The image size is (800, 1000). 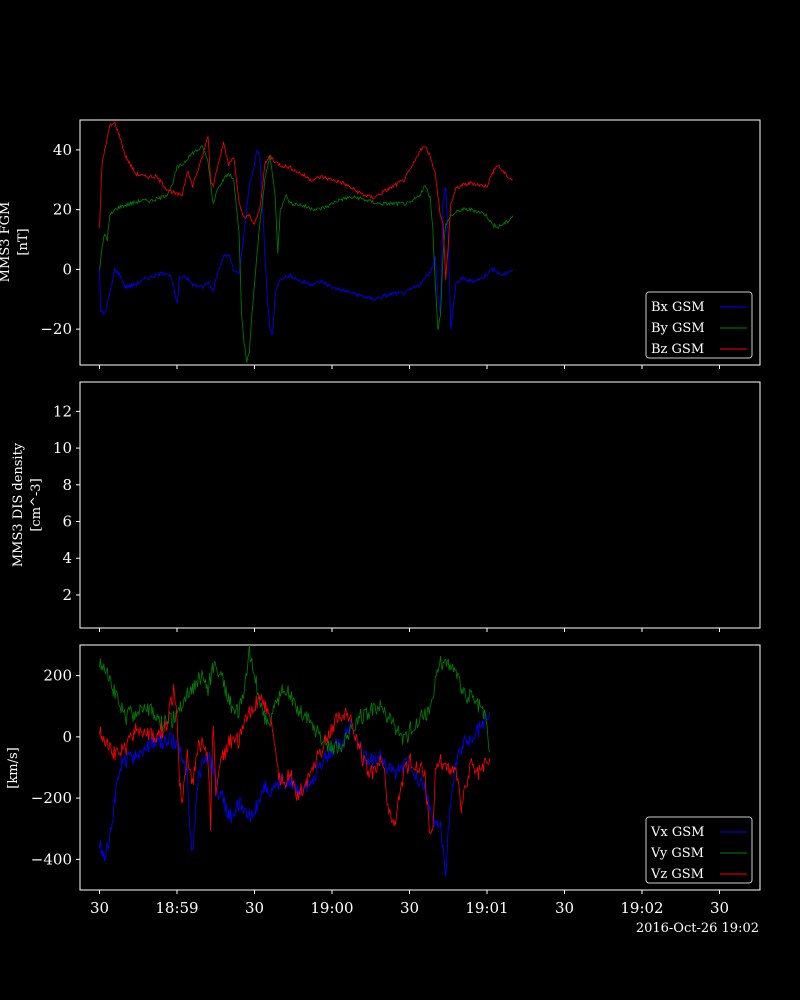 I want to click on legend-label: By GSM, so click(x=678, y=328).